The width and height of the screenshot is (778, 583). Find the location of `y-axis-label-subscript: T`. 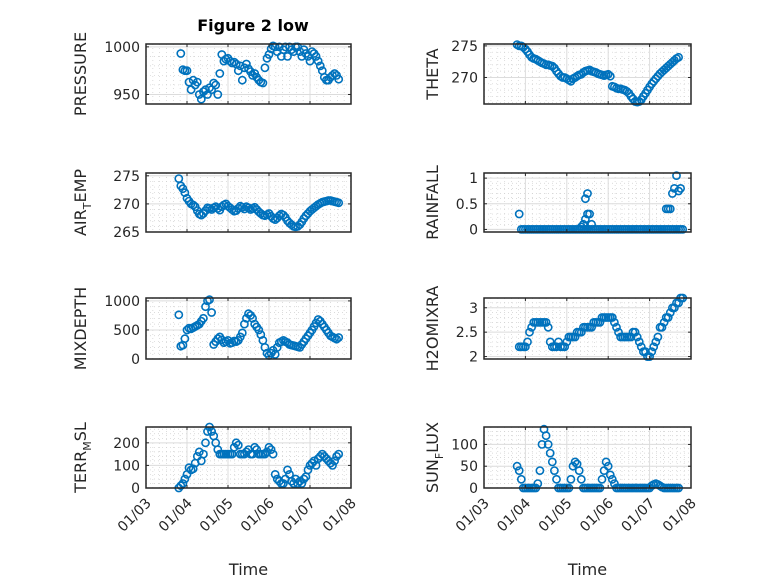

y-axis-label-subscript: T is located at coordinates (87, 206).